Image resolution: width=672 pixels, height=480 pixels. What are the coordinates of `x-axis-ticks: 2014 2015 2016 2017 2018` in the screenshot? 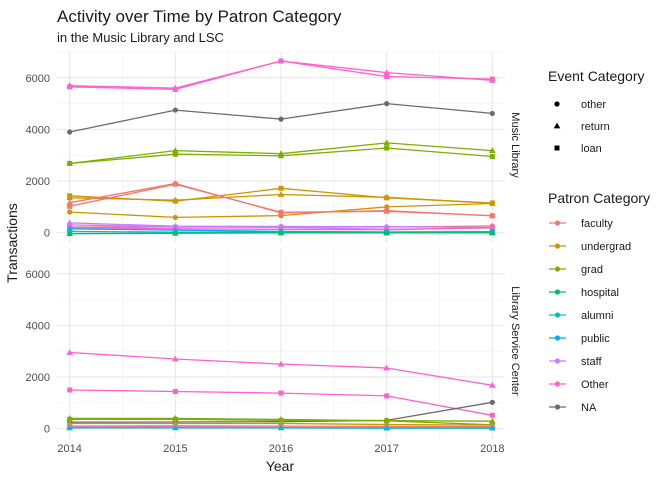 It's located at (280, 449).